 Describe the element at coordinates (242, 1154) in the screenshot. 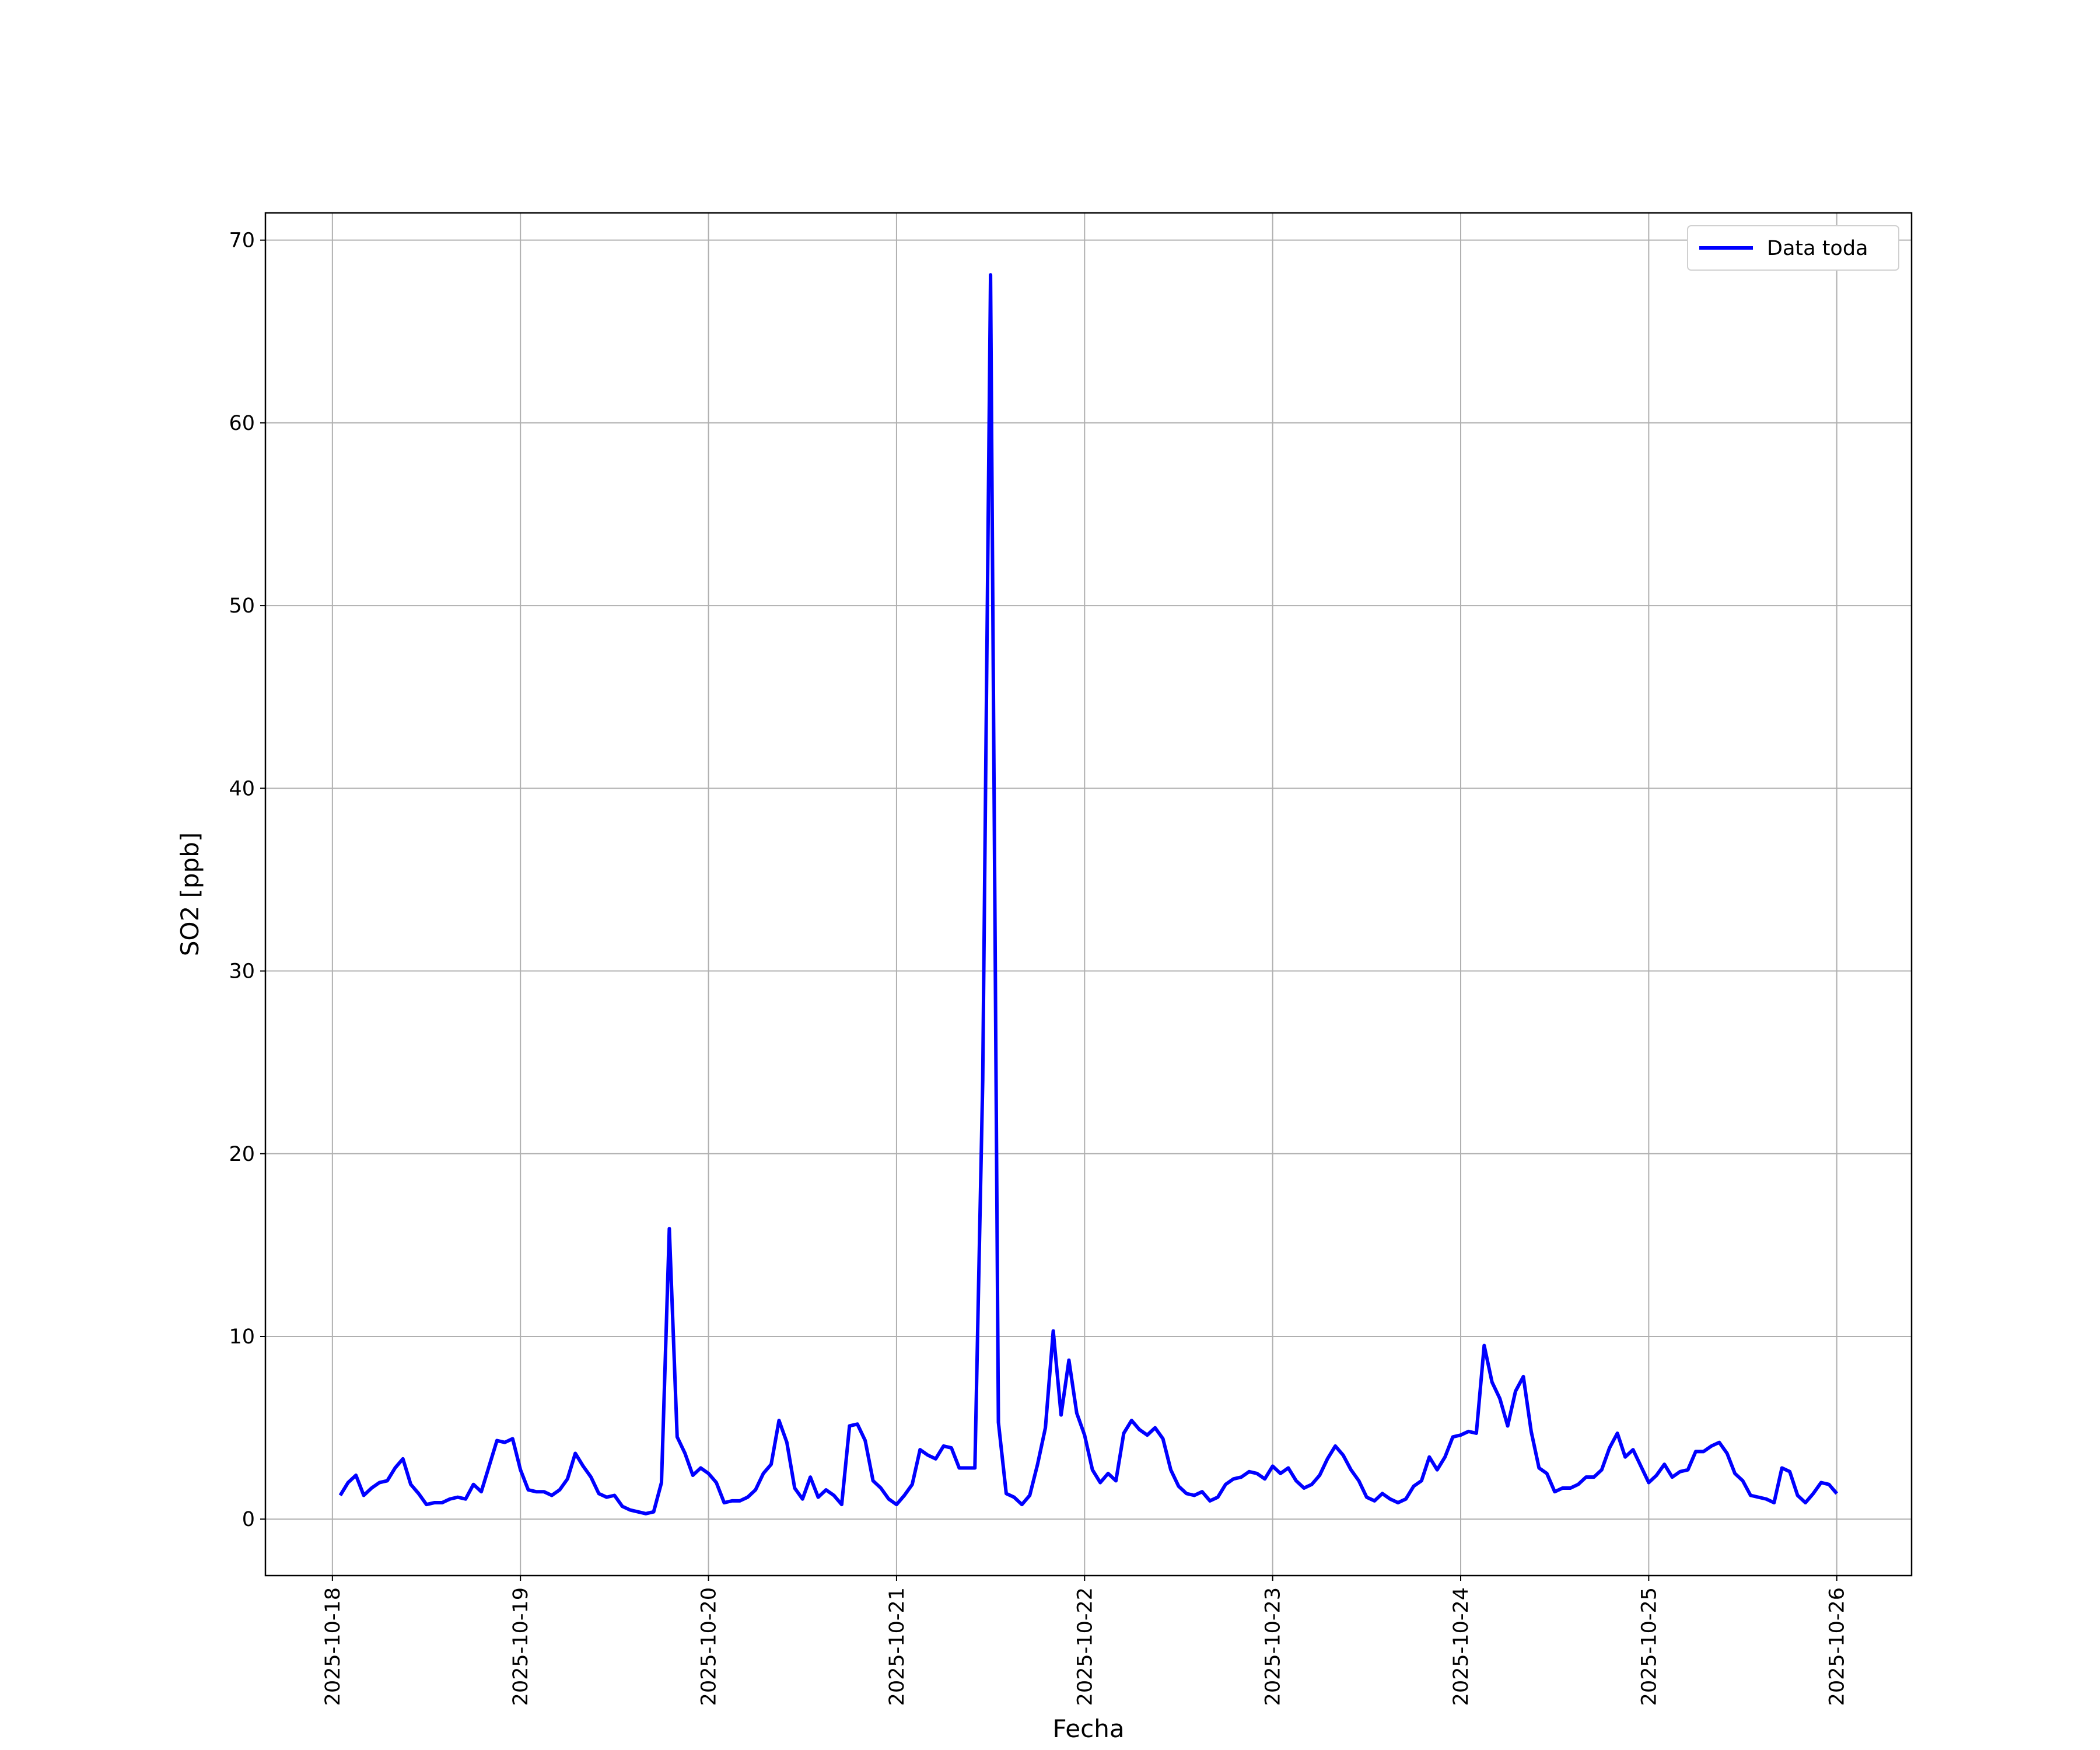

I see `y-tick-label: 20` at that location.